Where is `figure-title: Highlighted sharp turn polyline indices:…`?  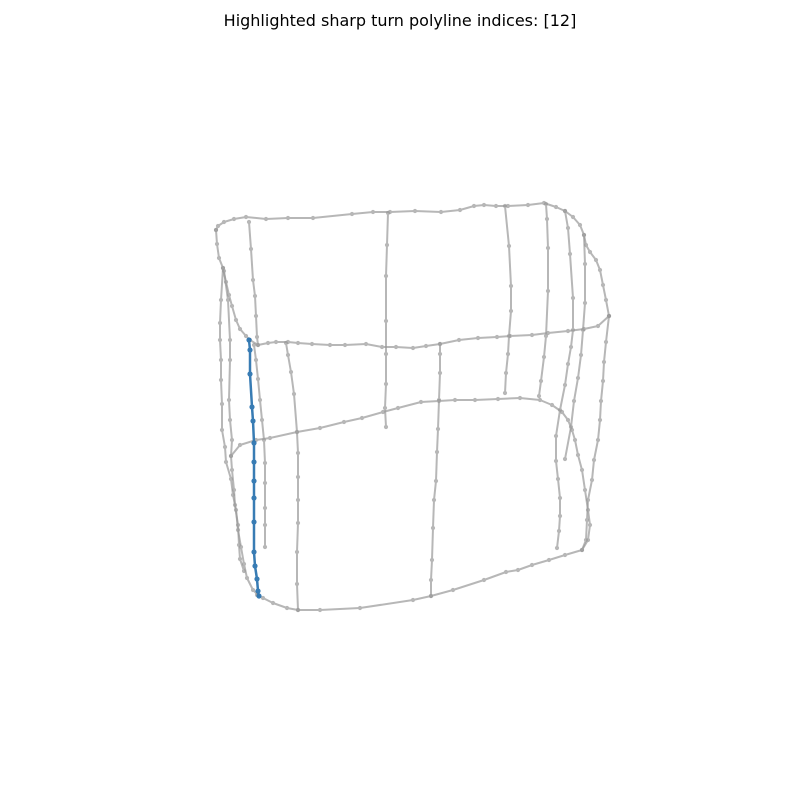 figure-title: Highlighted sharp turn polyline indices:… is located at coordinates (400, 20).